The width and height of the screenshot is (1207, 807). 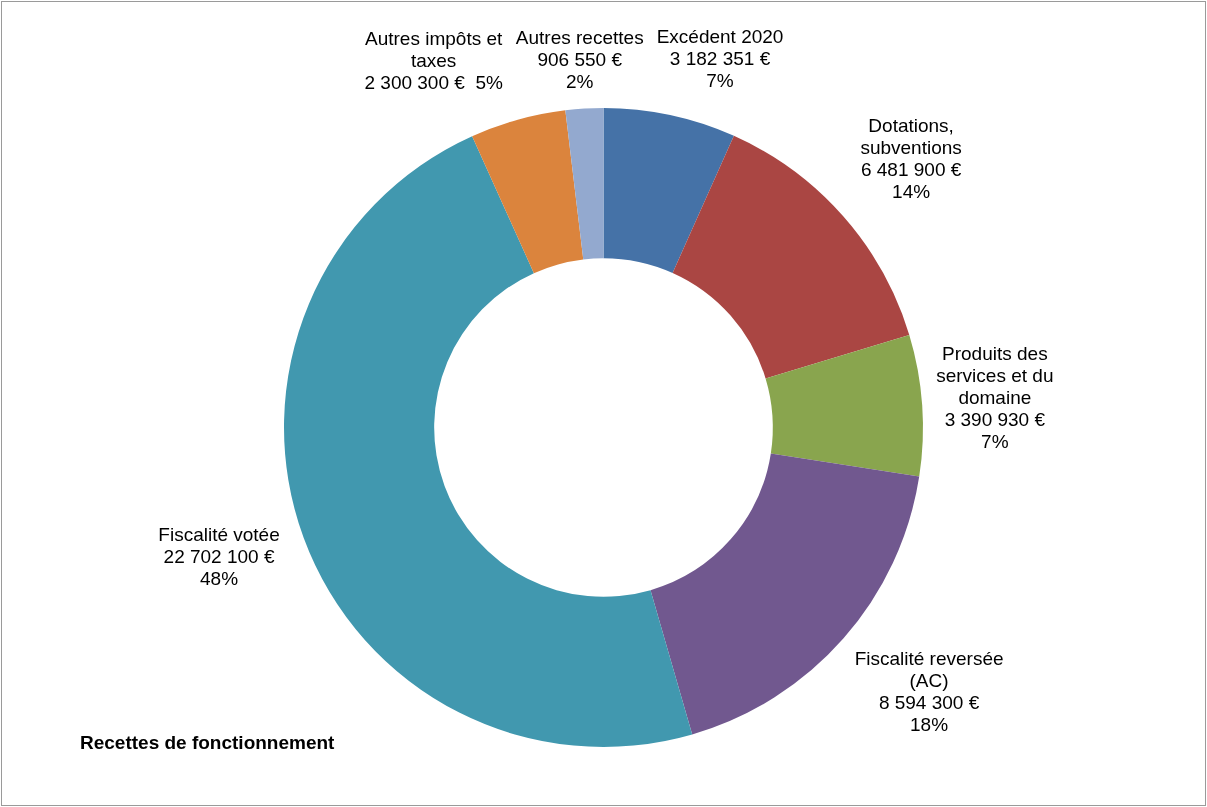 I want to click on slice-label: Fiscalité reversée (AC), so click(x=929, y=669).